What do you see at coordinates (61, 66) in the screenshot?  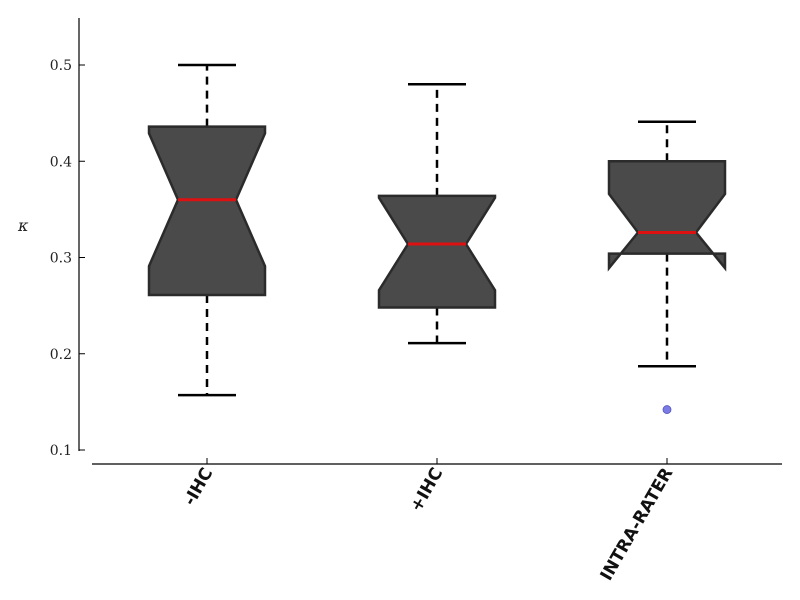 I see `y-tick-label: 0.5` at bounding box center [61, 66].